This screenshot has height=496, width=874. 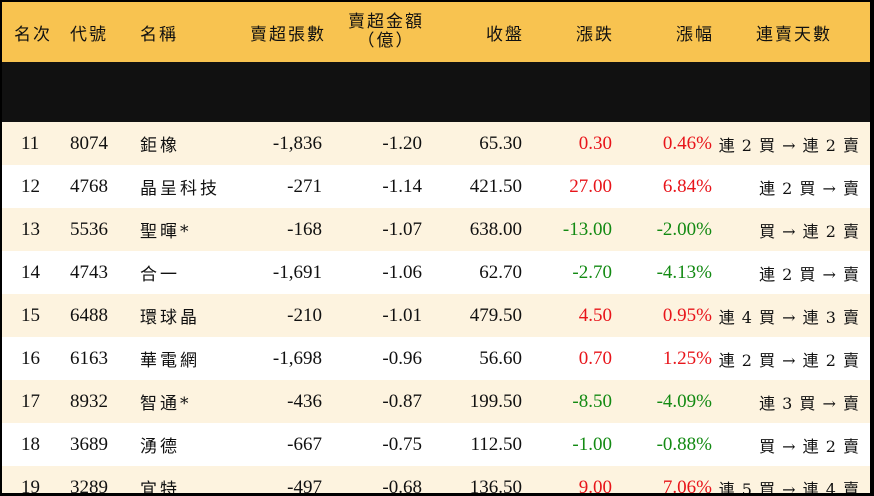 What do you see at coordinates (304, 485) in the screenshot?
I see `cell-net-sell-volume: -497` at bounding box center [304, 485].